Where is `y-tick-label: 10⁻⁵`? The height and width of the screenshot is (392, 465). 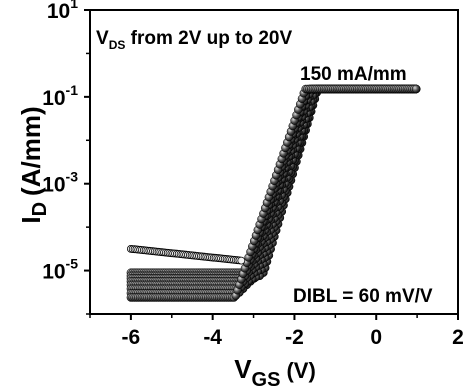
y-tick-label: 10⁻⁵ is located at coordinates (60, 270).